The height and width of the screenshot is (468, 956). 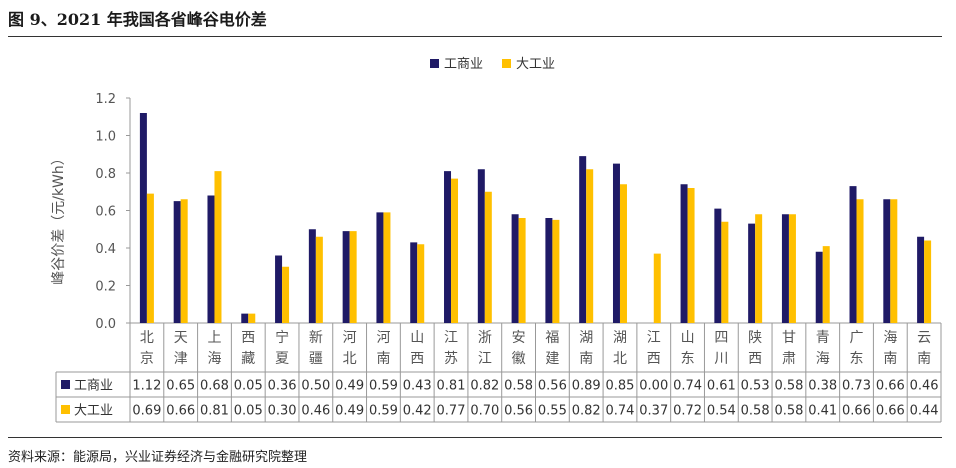 I want to click on data-label-2-23: 0.66, so click(x=890, y=411).